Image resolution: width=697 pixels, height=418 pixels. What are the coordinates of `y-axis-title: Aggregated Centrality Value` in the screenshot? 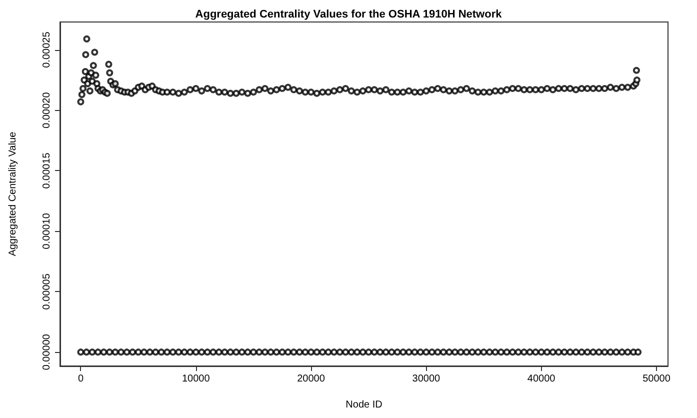 It's located at (13, 193).